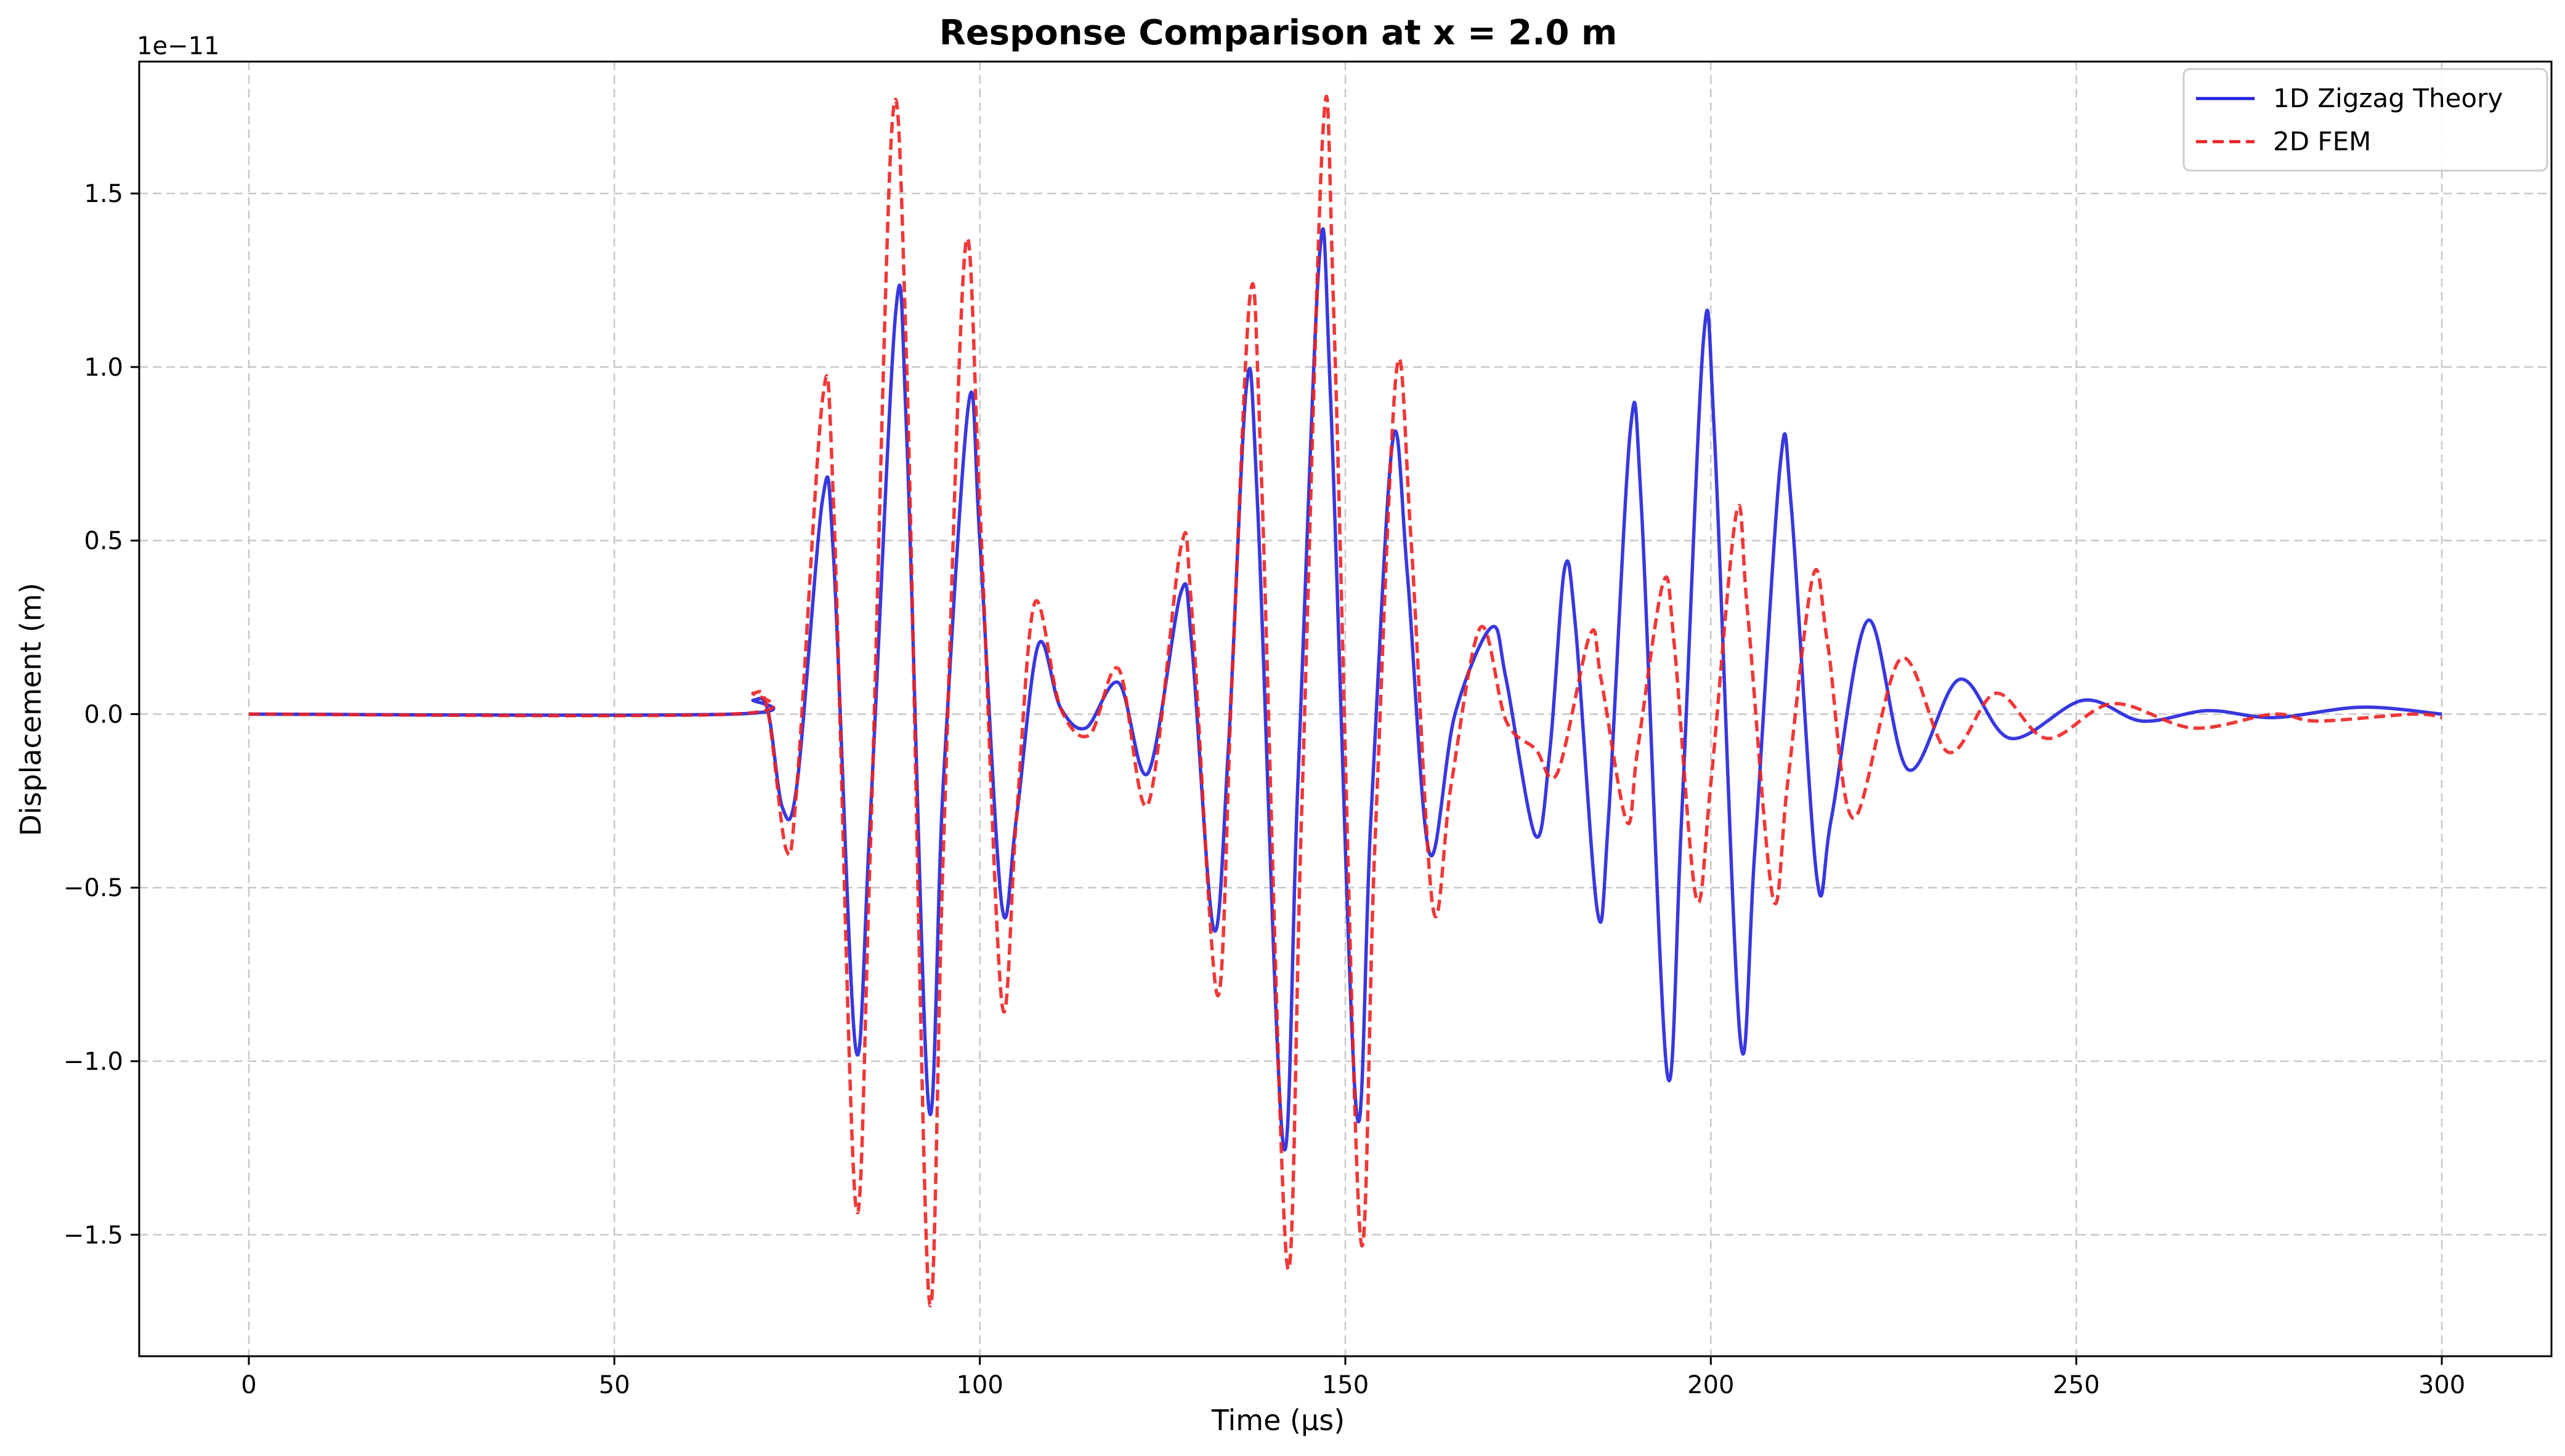  I want to click on y-tick-label: −1.5, so click(93, 1235).